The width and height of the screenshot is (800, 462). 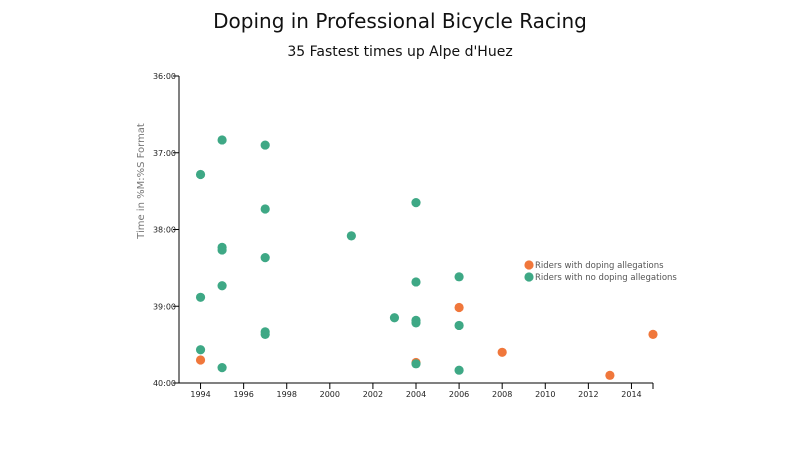 What do you see at coordinates (416, 394) in the screenshot?
I see `x-tick-label: 2004` at bounding box center [416, 394].